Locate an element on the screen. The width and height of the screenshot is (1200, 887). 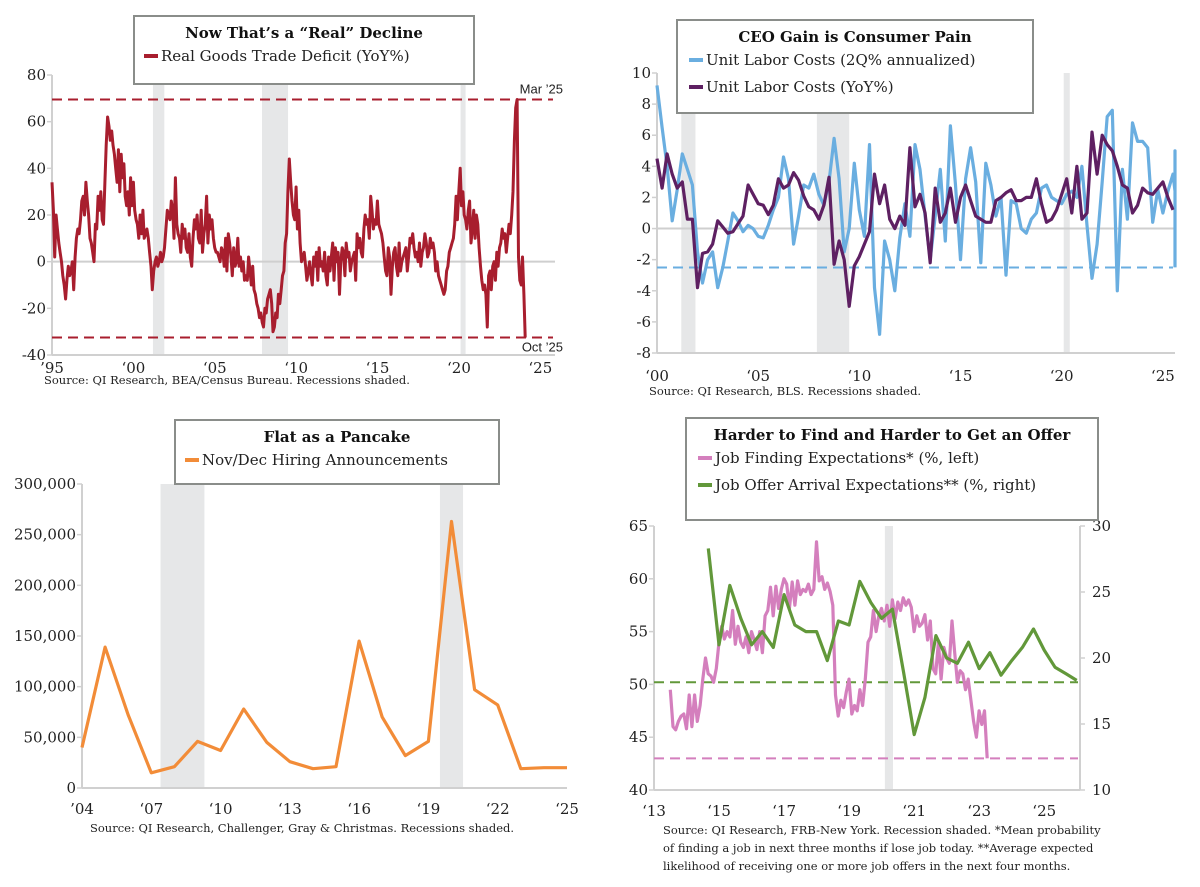
x-tick-label: ’95 is located at coordinates (52, 368).